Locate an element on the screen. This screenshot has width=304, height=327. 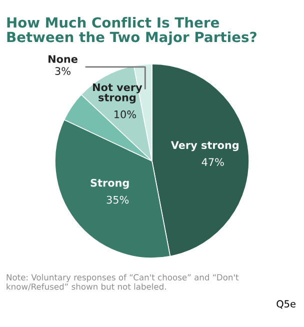
data-label: 47% is located at coordinates (213, 162).